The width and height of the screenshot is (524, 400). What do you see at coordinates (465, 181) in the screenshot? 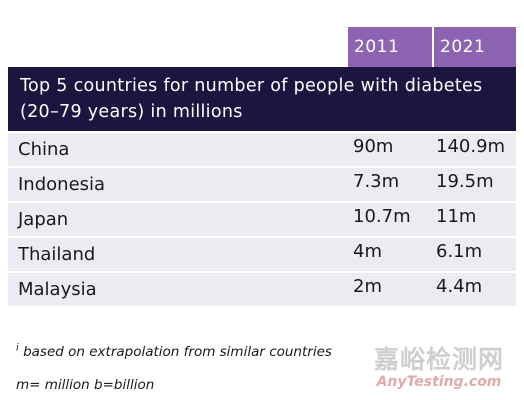
I see `value-2021-cell: 19.5m` at bounding box center [465, 181].